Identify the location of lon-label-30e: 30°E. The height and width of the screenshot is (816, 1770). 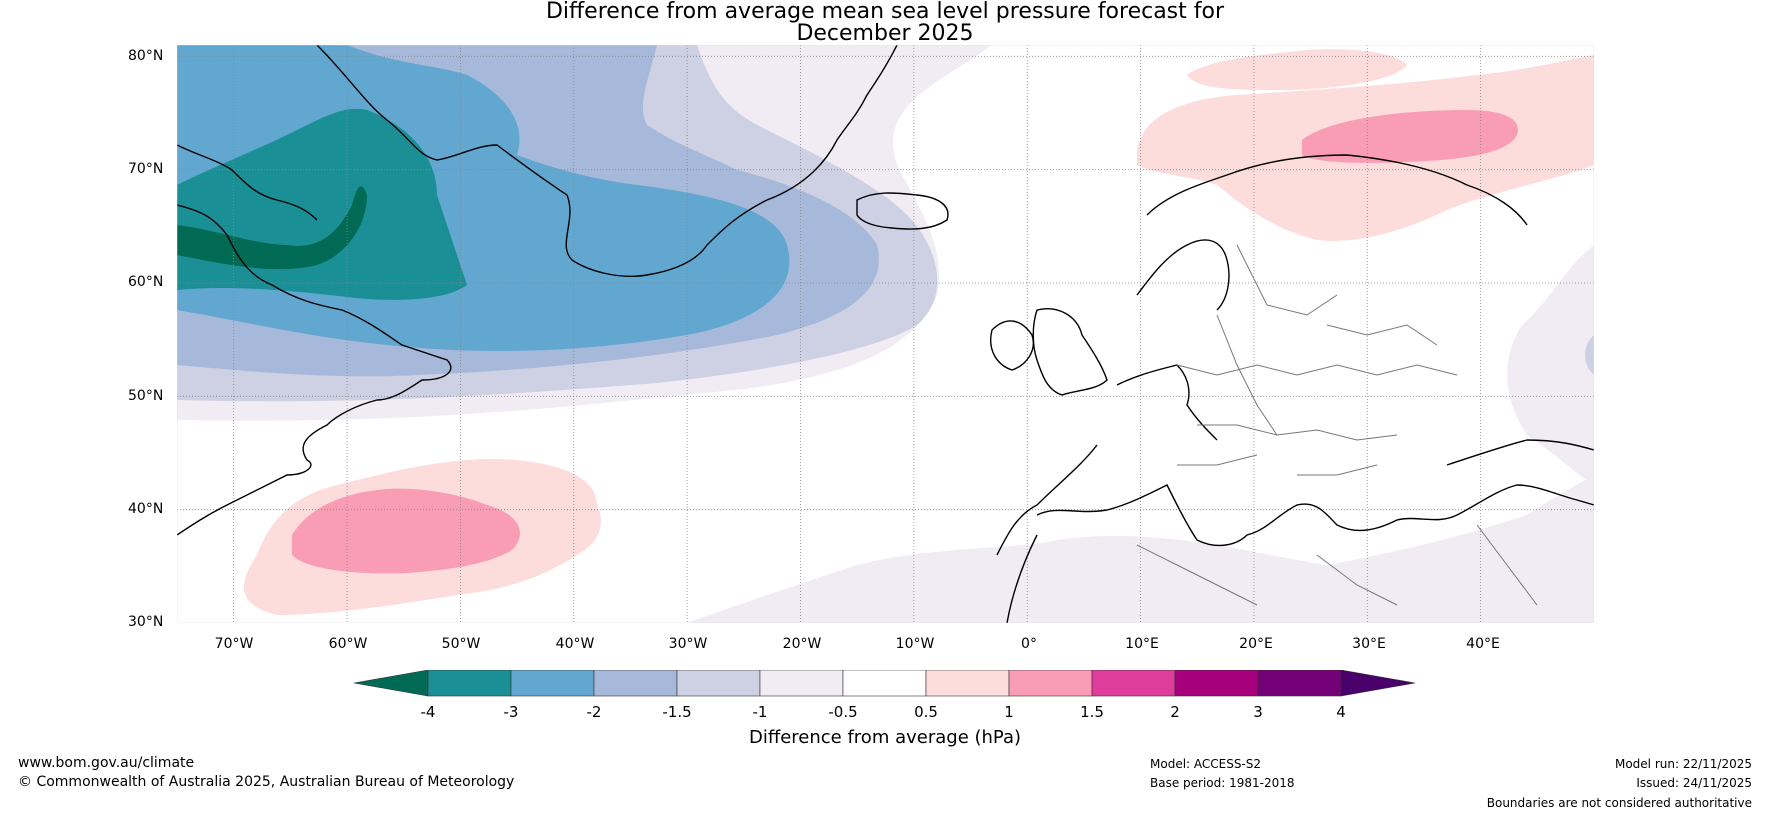
(1369, 644).